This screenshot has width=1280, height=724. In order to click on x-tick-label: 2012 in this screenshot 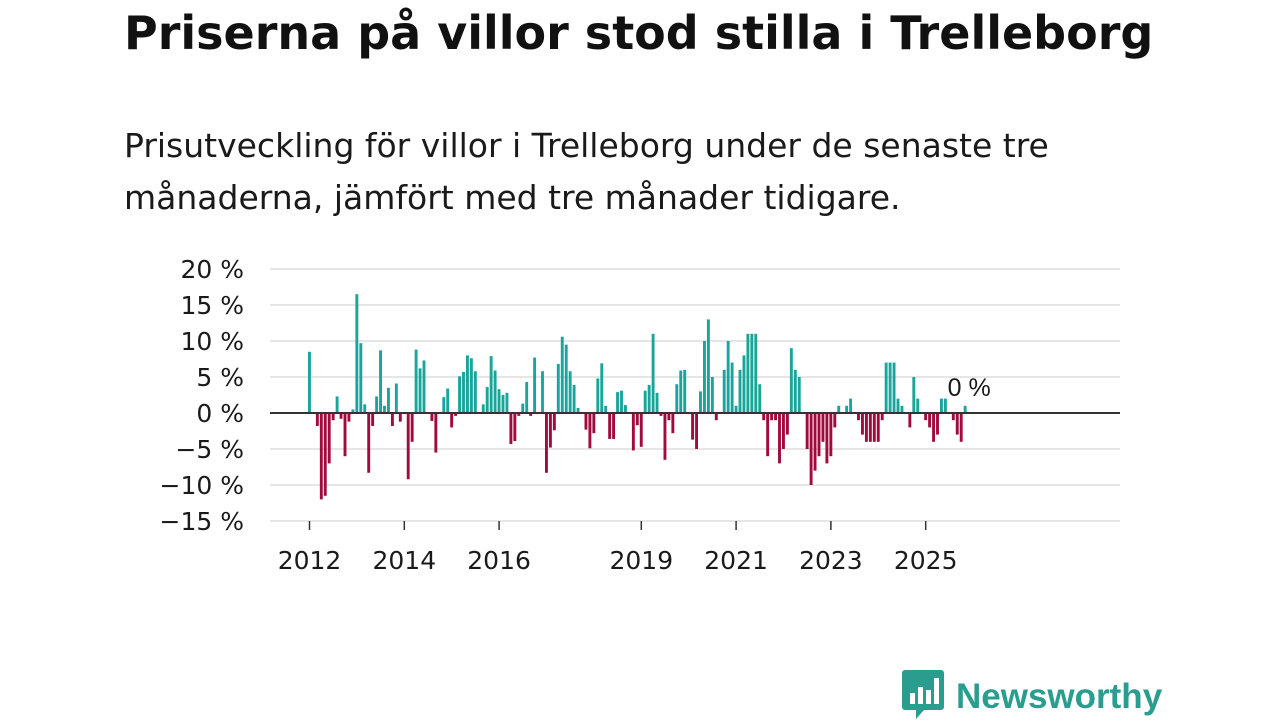, I will do `click(310, 560)`.